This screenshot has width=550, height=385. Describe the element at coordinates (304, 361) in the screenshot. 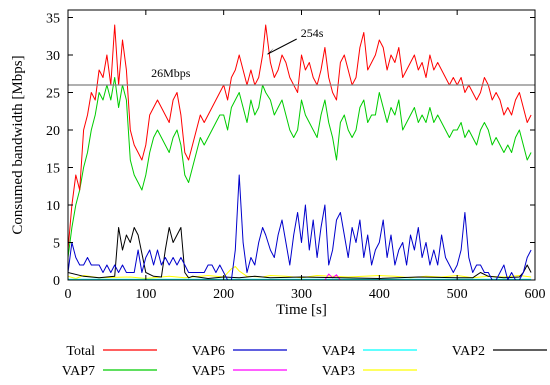

I see `legend: Total VAP6 VAP4 VAP2 VAP7 VAP5 VAP3` at that location.